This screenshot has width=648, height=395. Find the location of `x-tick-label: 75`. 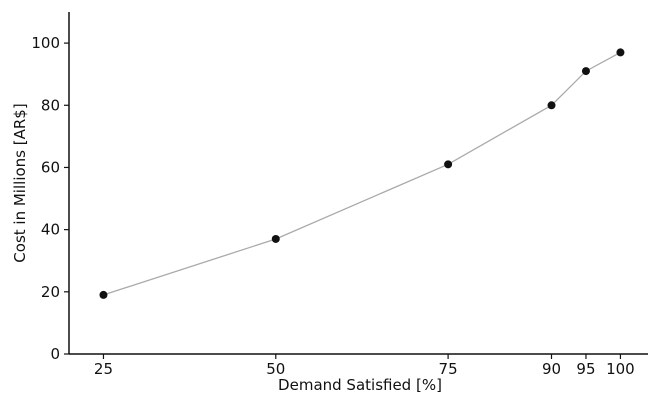

x-tick-label: 75 is located at coordinates (448, 369).